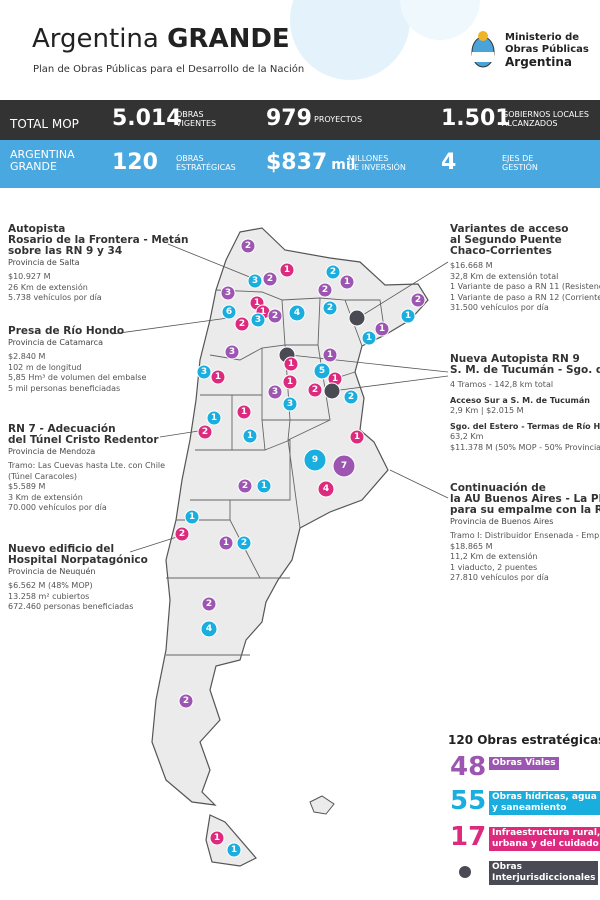 This screenshot has width=600, height=900. I want to click on stat-caption: EJES DE GESTIÓN, so click(520, 163).